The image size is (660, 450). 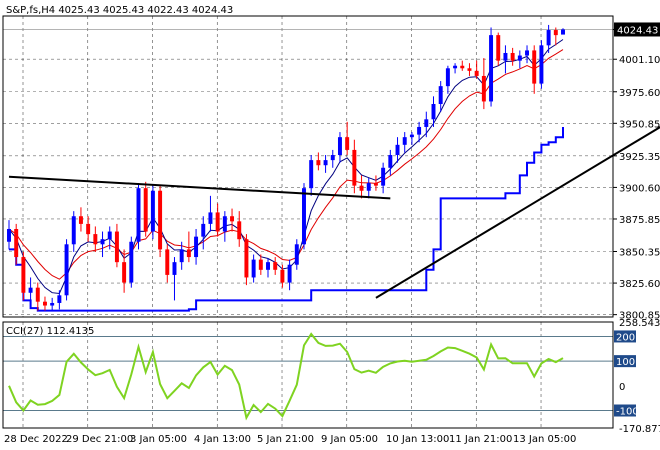 What do you see at coordinates (480, 439) in the screenshot?
I see `x-tick-label: 11 Jan 21:00` at bounding box center [480, 439].